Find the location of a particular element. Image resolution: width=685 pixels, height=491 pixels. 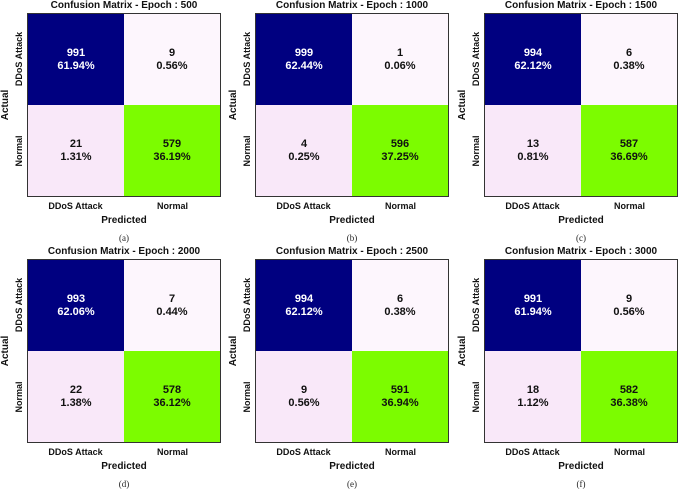

matrix-grid: 999 62.44% 1 0.06% 4 0.25% 596 37.25% is located at coordinates (352, 105).